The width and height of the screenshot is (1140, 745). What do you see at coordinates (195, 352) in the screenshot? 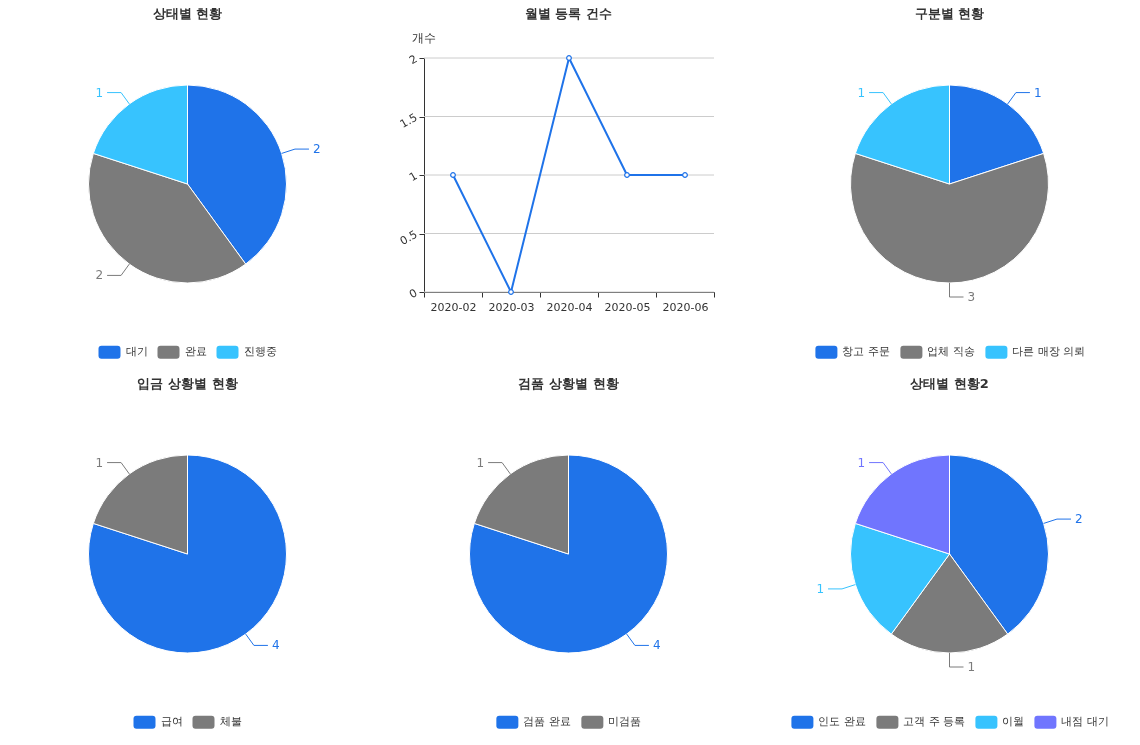
I see `legend-label: 완료` at bounding box center [195, 352].